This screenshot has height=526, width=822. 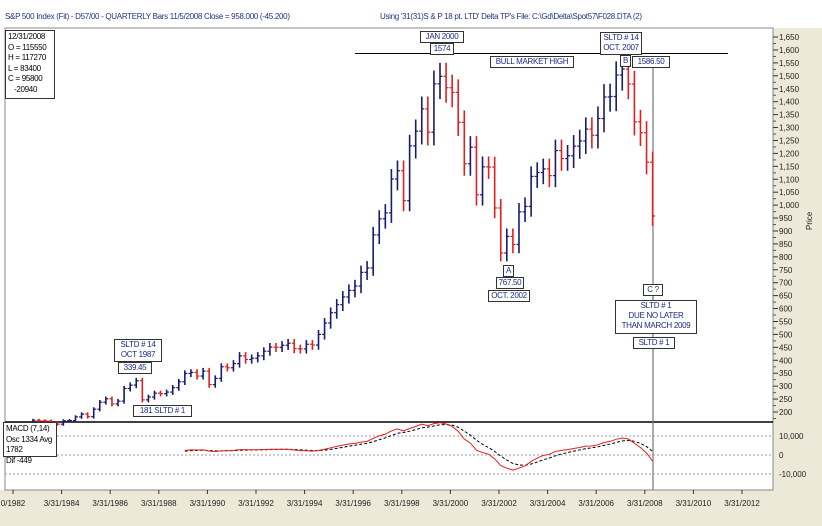 I want to click on x-tick-label: 3/31/1986, so click(x=110, y=503).